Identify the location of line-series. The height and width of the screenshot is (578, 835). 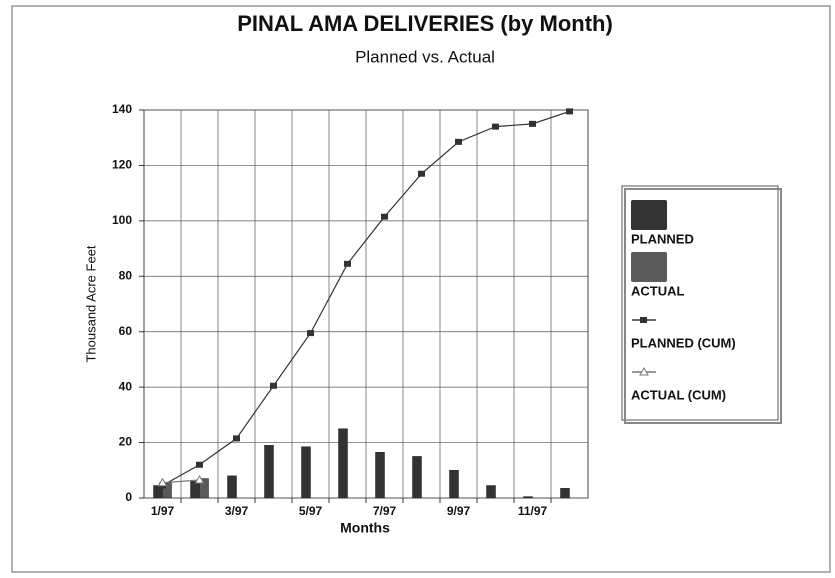
(181, 481).